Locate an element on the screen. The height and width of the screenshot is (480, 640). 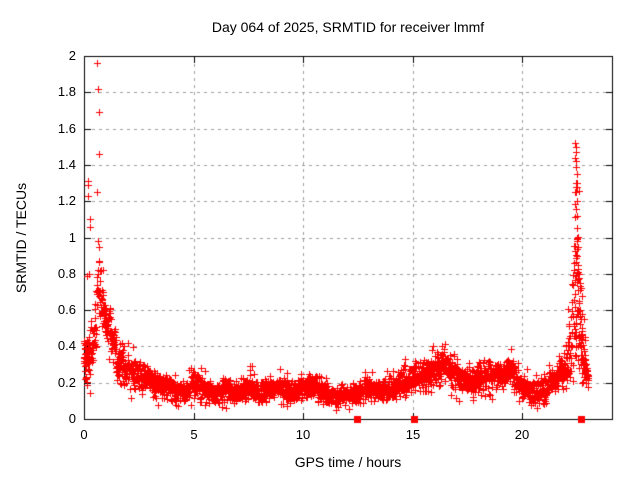
y-tick-label: 0 is located at coordinates (72, 418).